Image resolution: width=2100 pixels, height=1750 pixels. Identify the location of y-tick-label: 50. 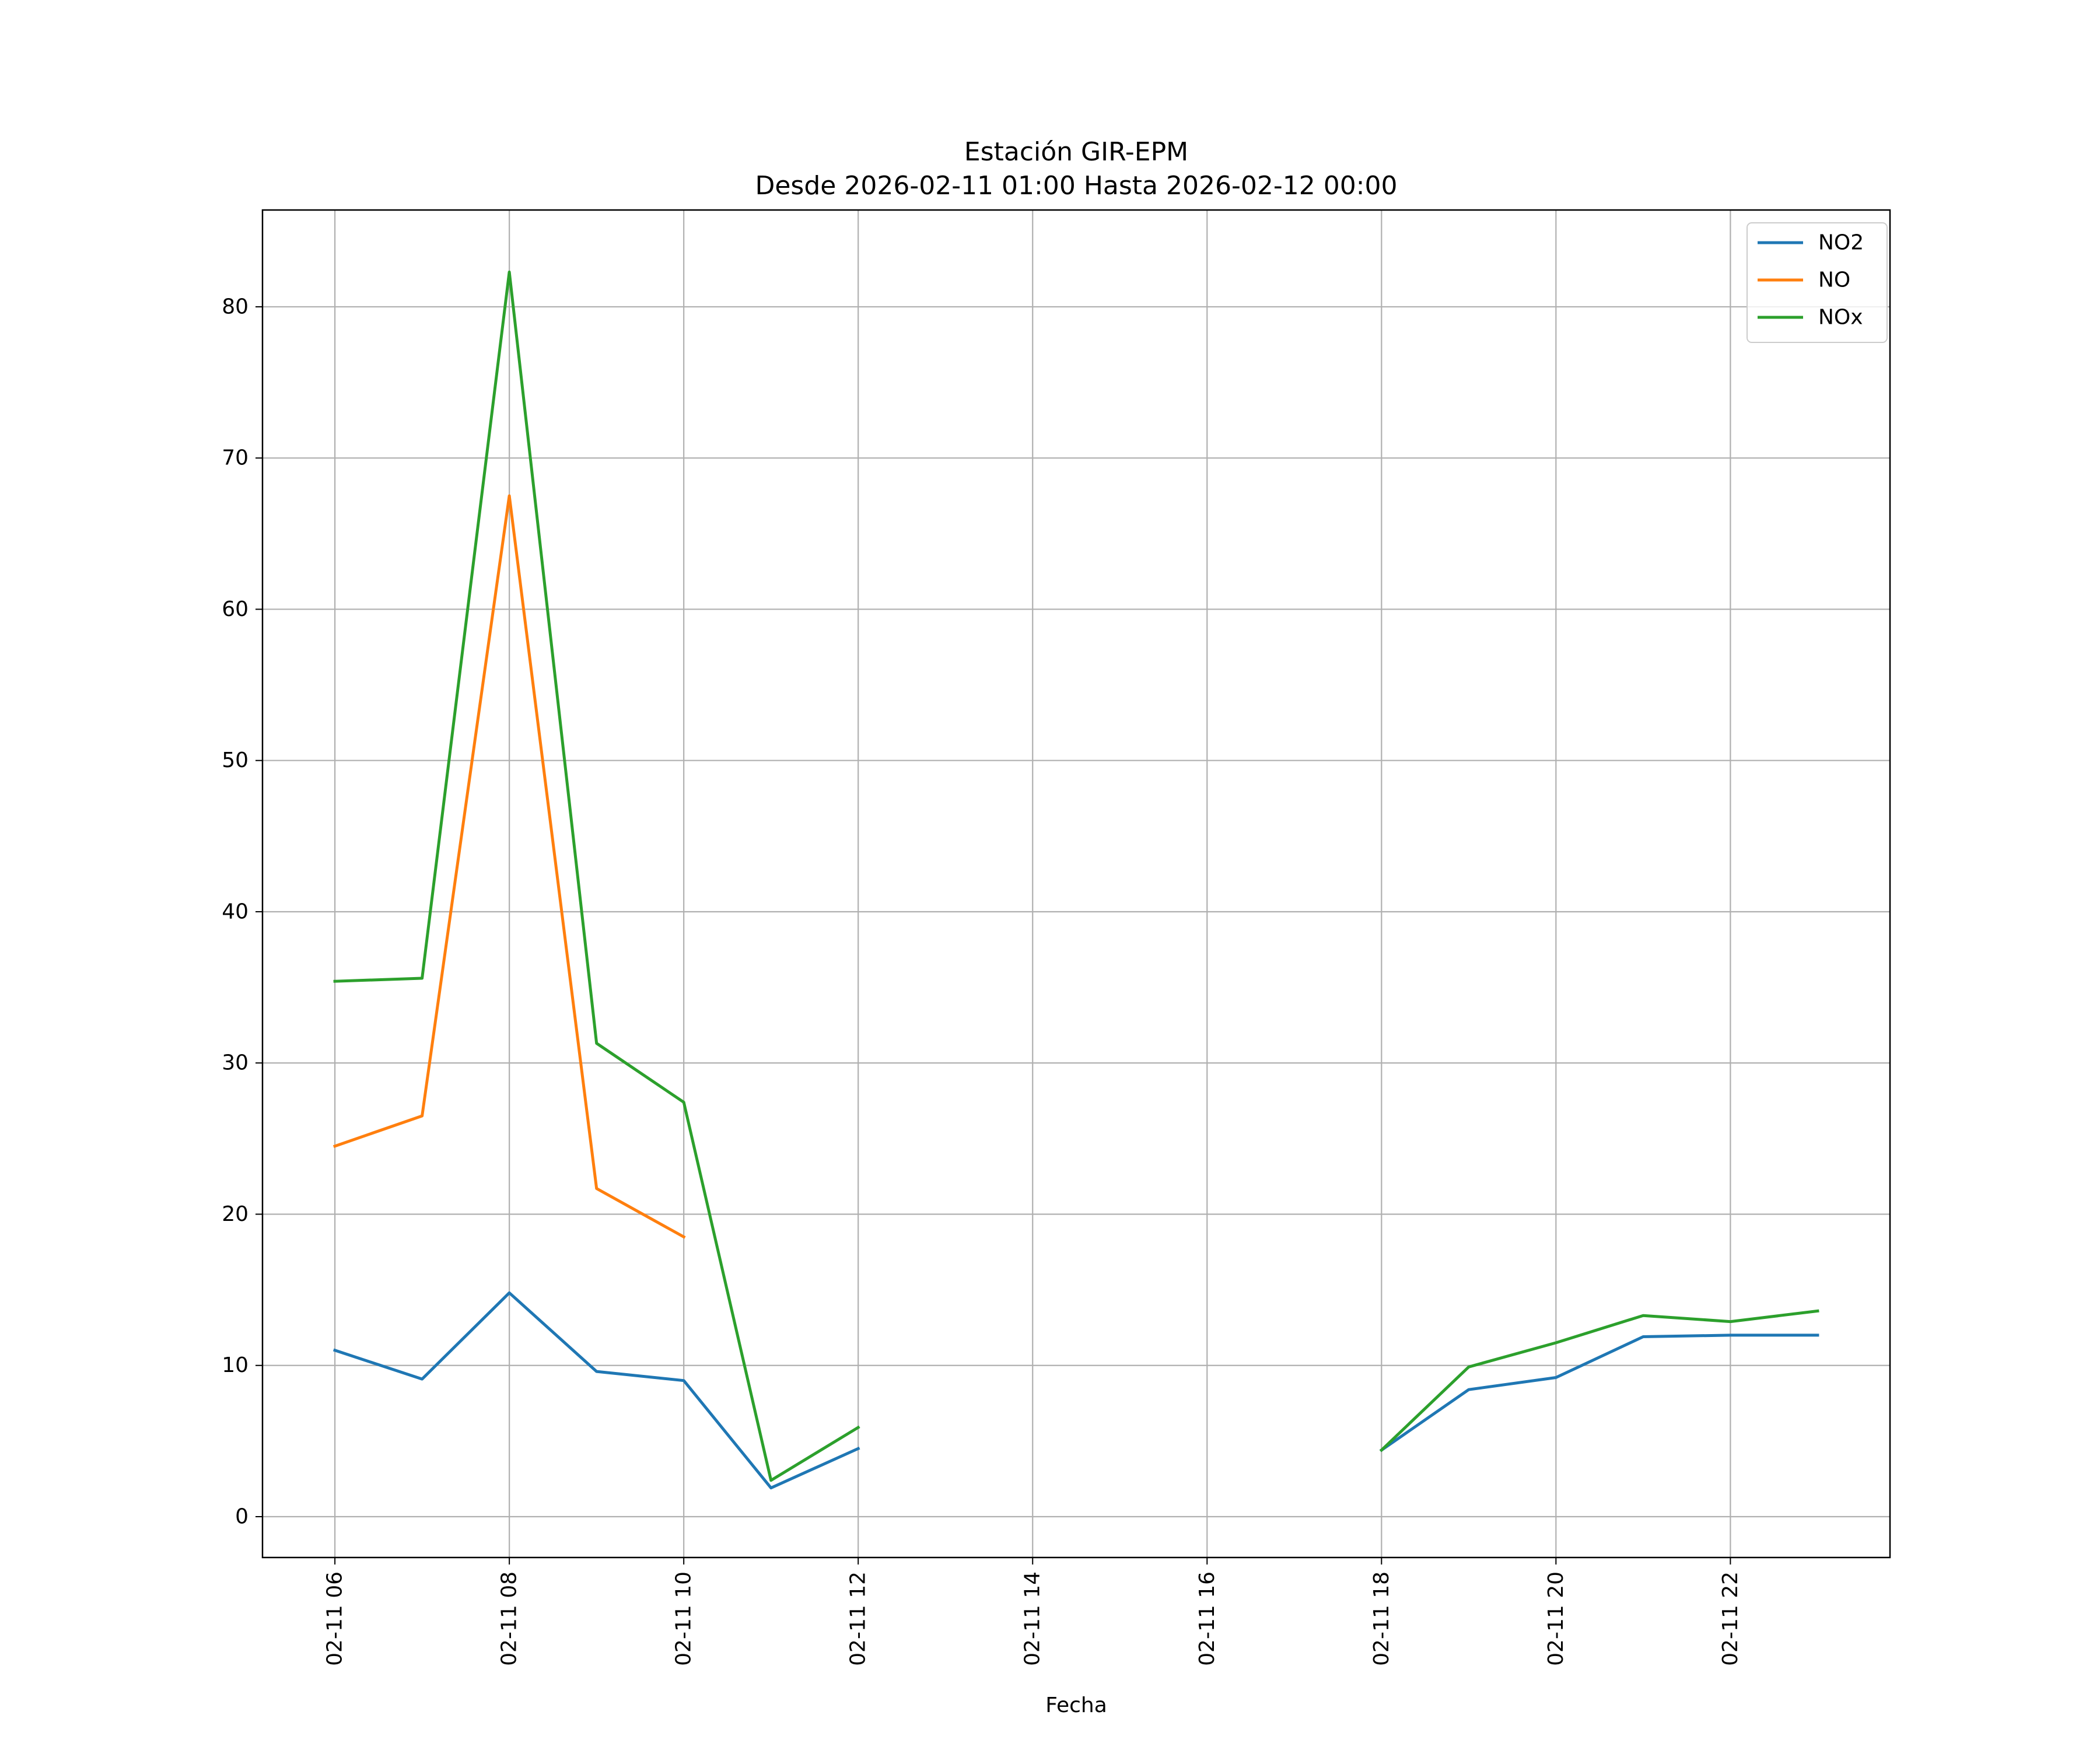
(235, 760).